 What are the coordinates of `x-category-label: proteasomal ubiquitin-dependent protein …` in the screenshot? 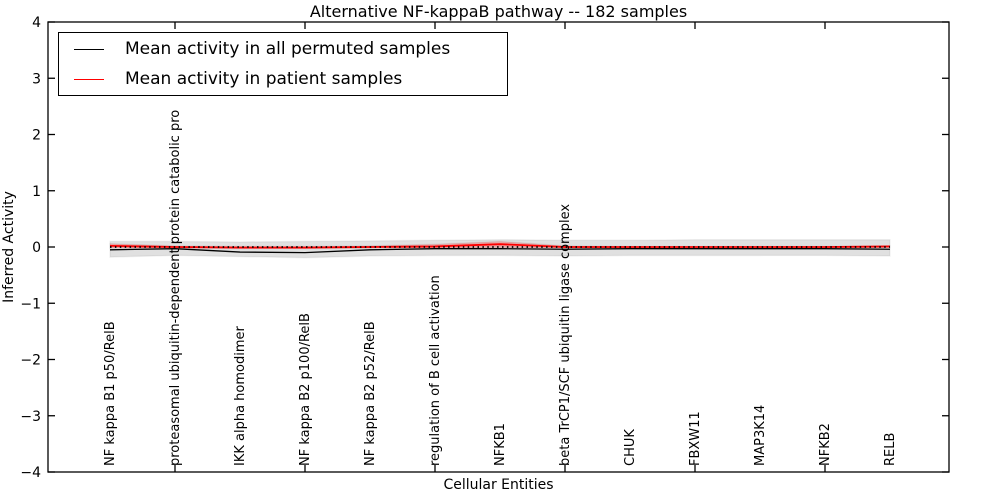 It's located at (175, 288).